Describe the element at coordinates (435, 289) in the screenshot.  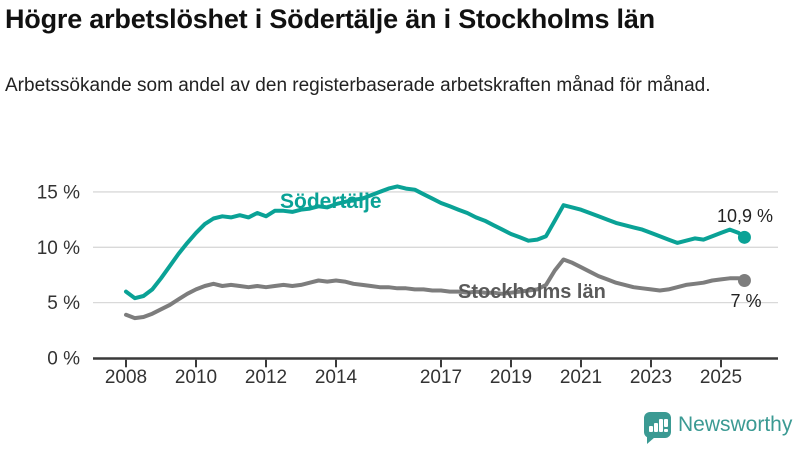
I see `series-line-stockholms-lan` at that location.